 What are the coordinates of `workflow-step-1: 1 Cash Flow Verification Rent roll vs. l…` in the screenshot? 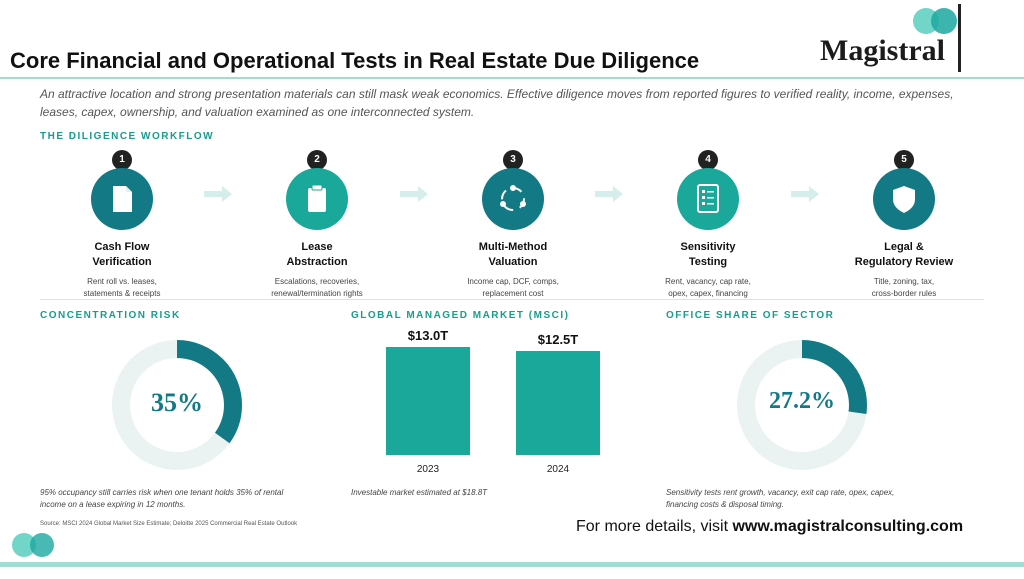 It's located at (122, 225).